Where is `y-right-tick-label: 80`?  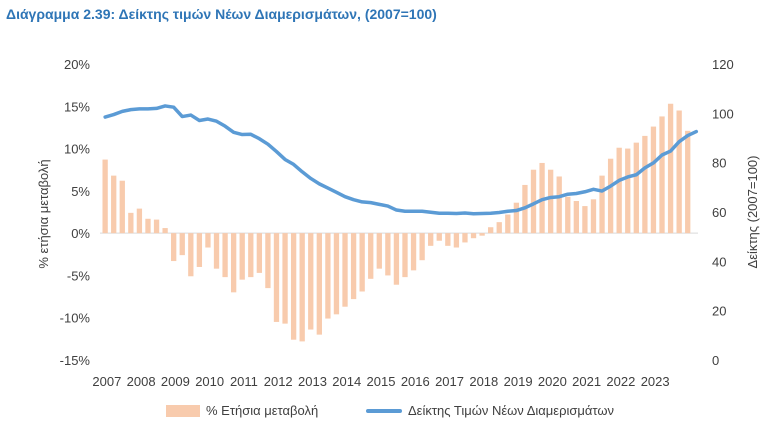 y-right-tick-label: 80 is located at coordinates (719, 163).